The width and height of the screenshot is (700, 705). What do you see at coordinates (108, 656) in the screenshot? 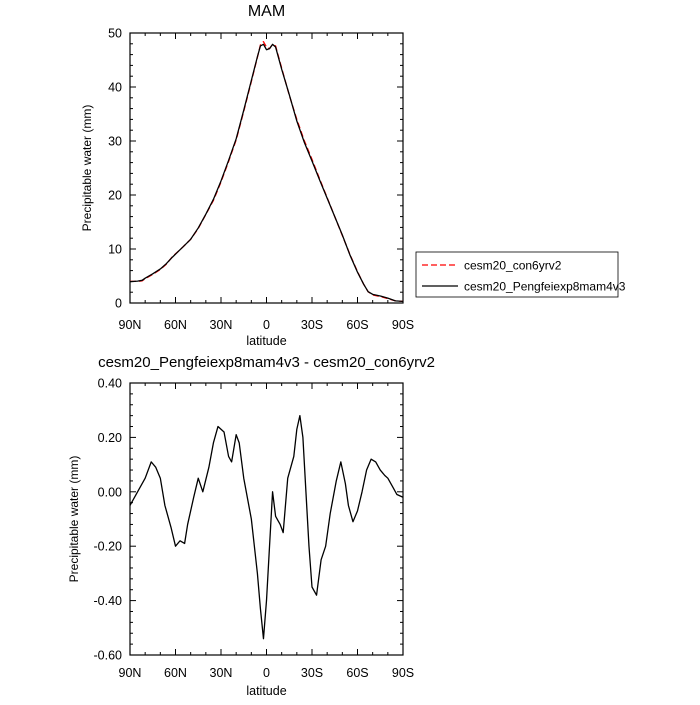
I see `chart2-y-tick-label: -0.60` at bounding box center [108, 656].